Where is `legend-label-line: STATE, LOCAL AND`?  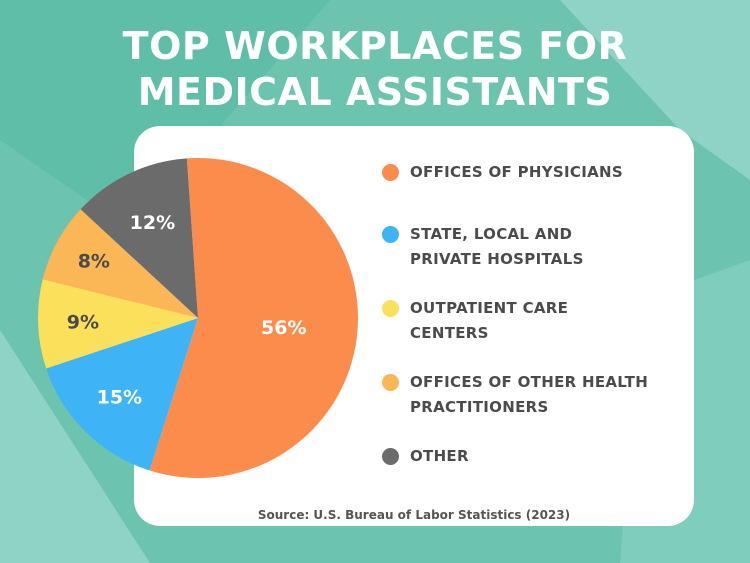
legend-label-line: STATE, LOCAL AND is located at coordinates (491, 234).